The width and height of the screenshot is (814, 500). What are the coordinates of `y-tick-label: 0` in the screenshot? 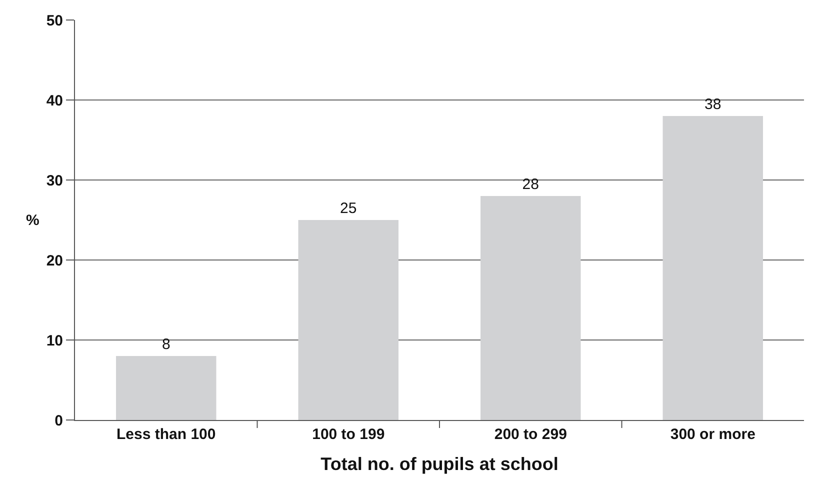 It's located at (58, 421).